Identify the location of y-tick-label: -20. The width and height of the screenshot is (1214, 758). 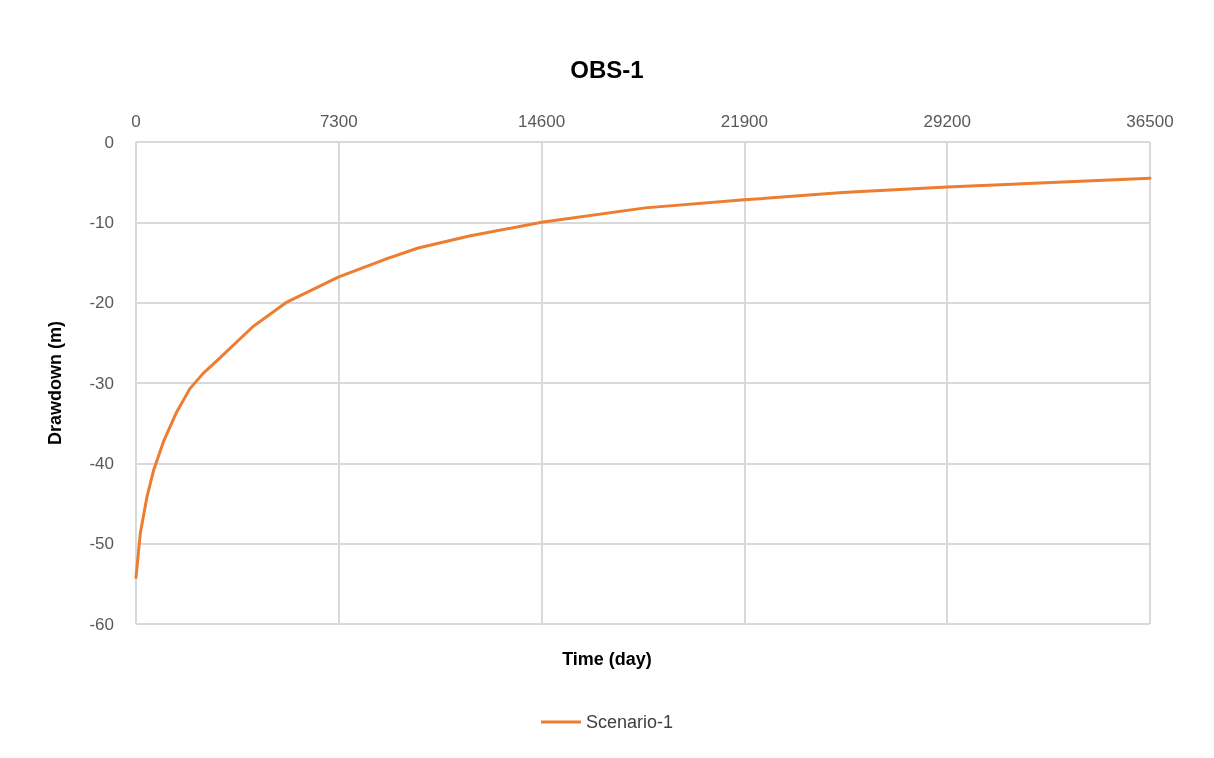
(101, 303).